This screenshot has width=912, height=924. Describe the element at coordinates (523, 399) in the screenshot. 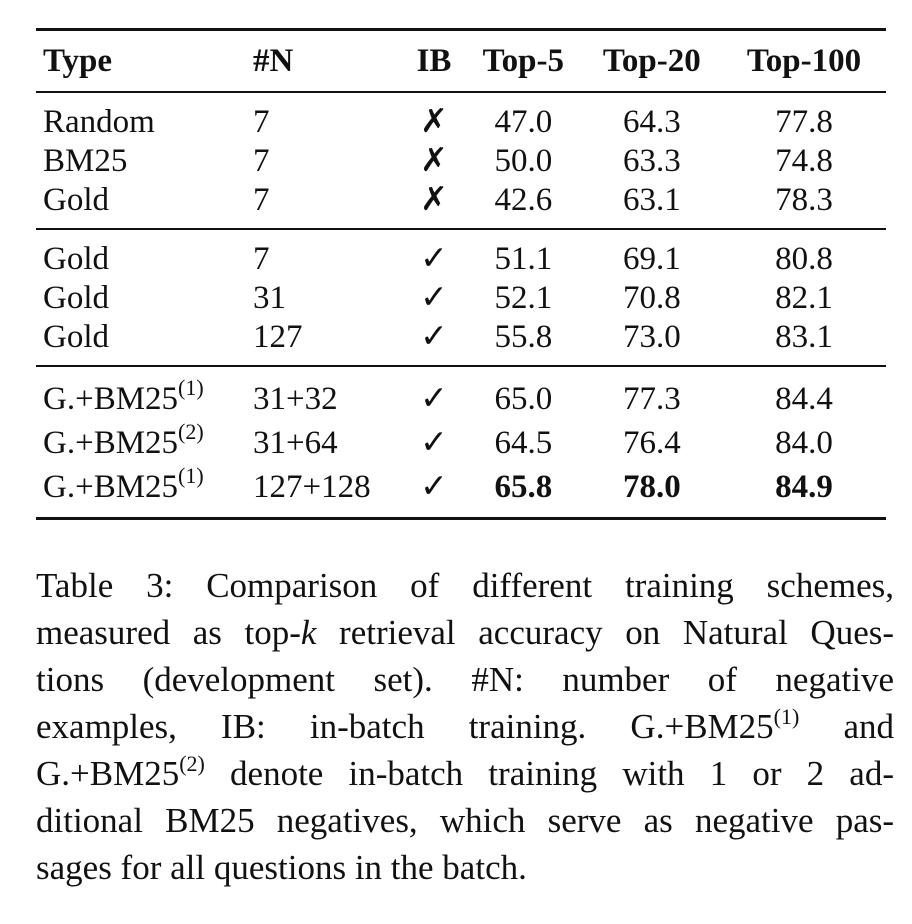

I see `cell-top5: 65.0` at that location.